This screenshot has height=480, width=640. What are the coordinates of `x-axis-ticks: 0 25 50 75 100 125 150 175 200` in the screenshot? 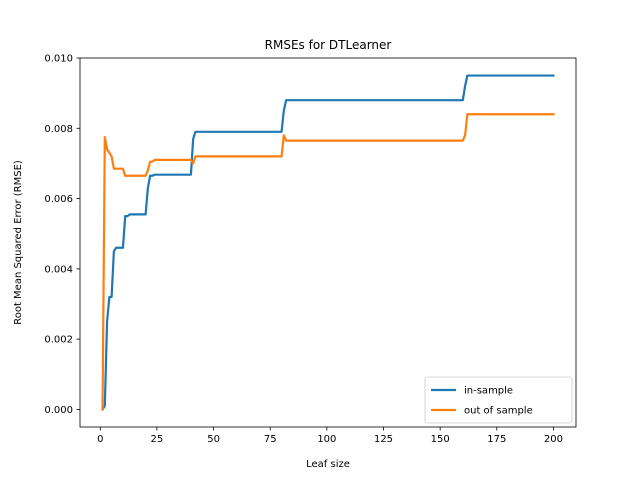 It's located at (330, 436).